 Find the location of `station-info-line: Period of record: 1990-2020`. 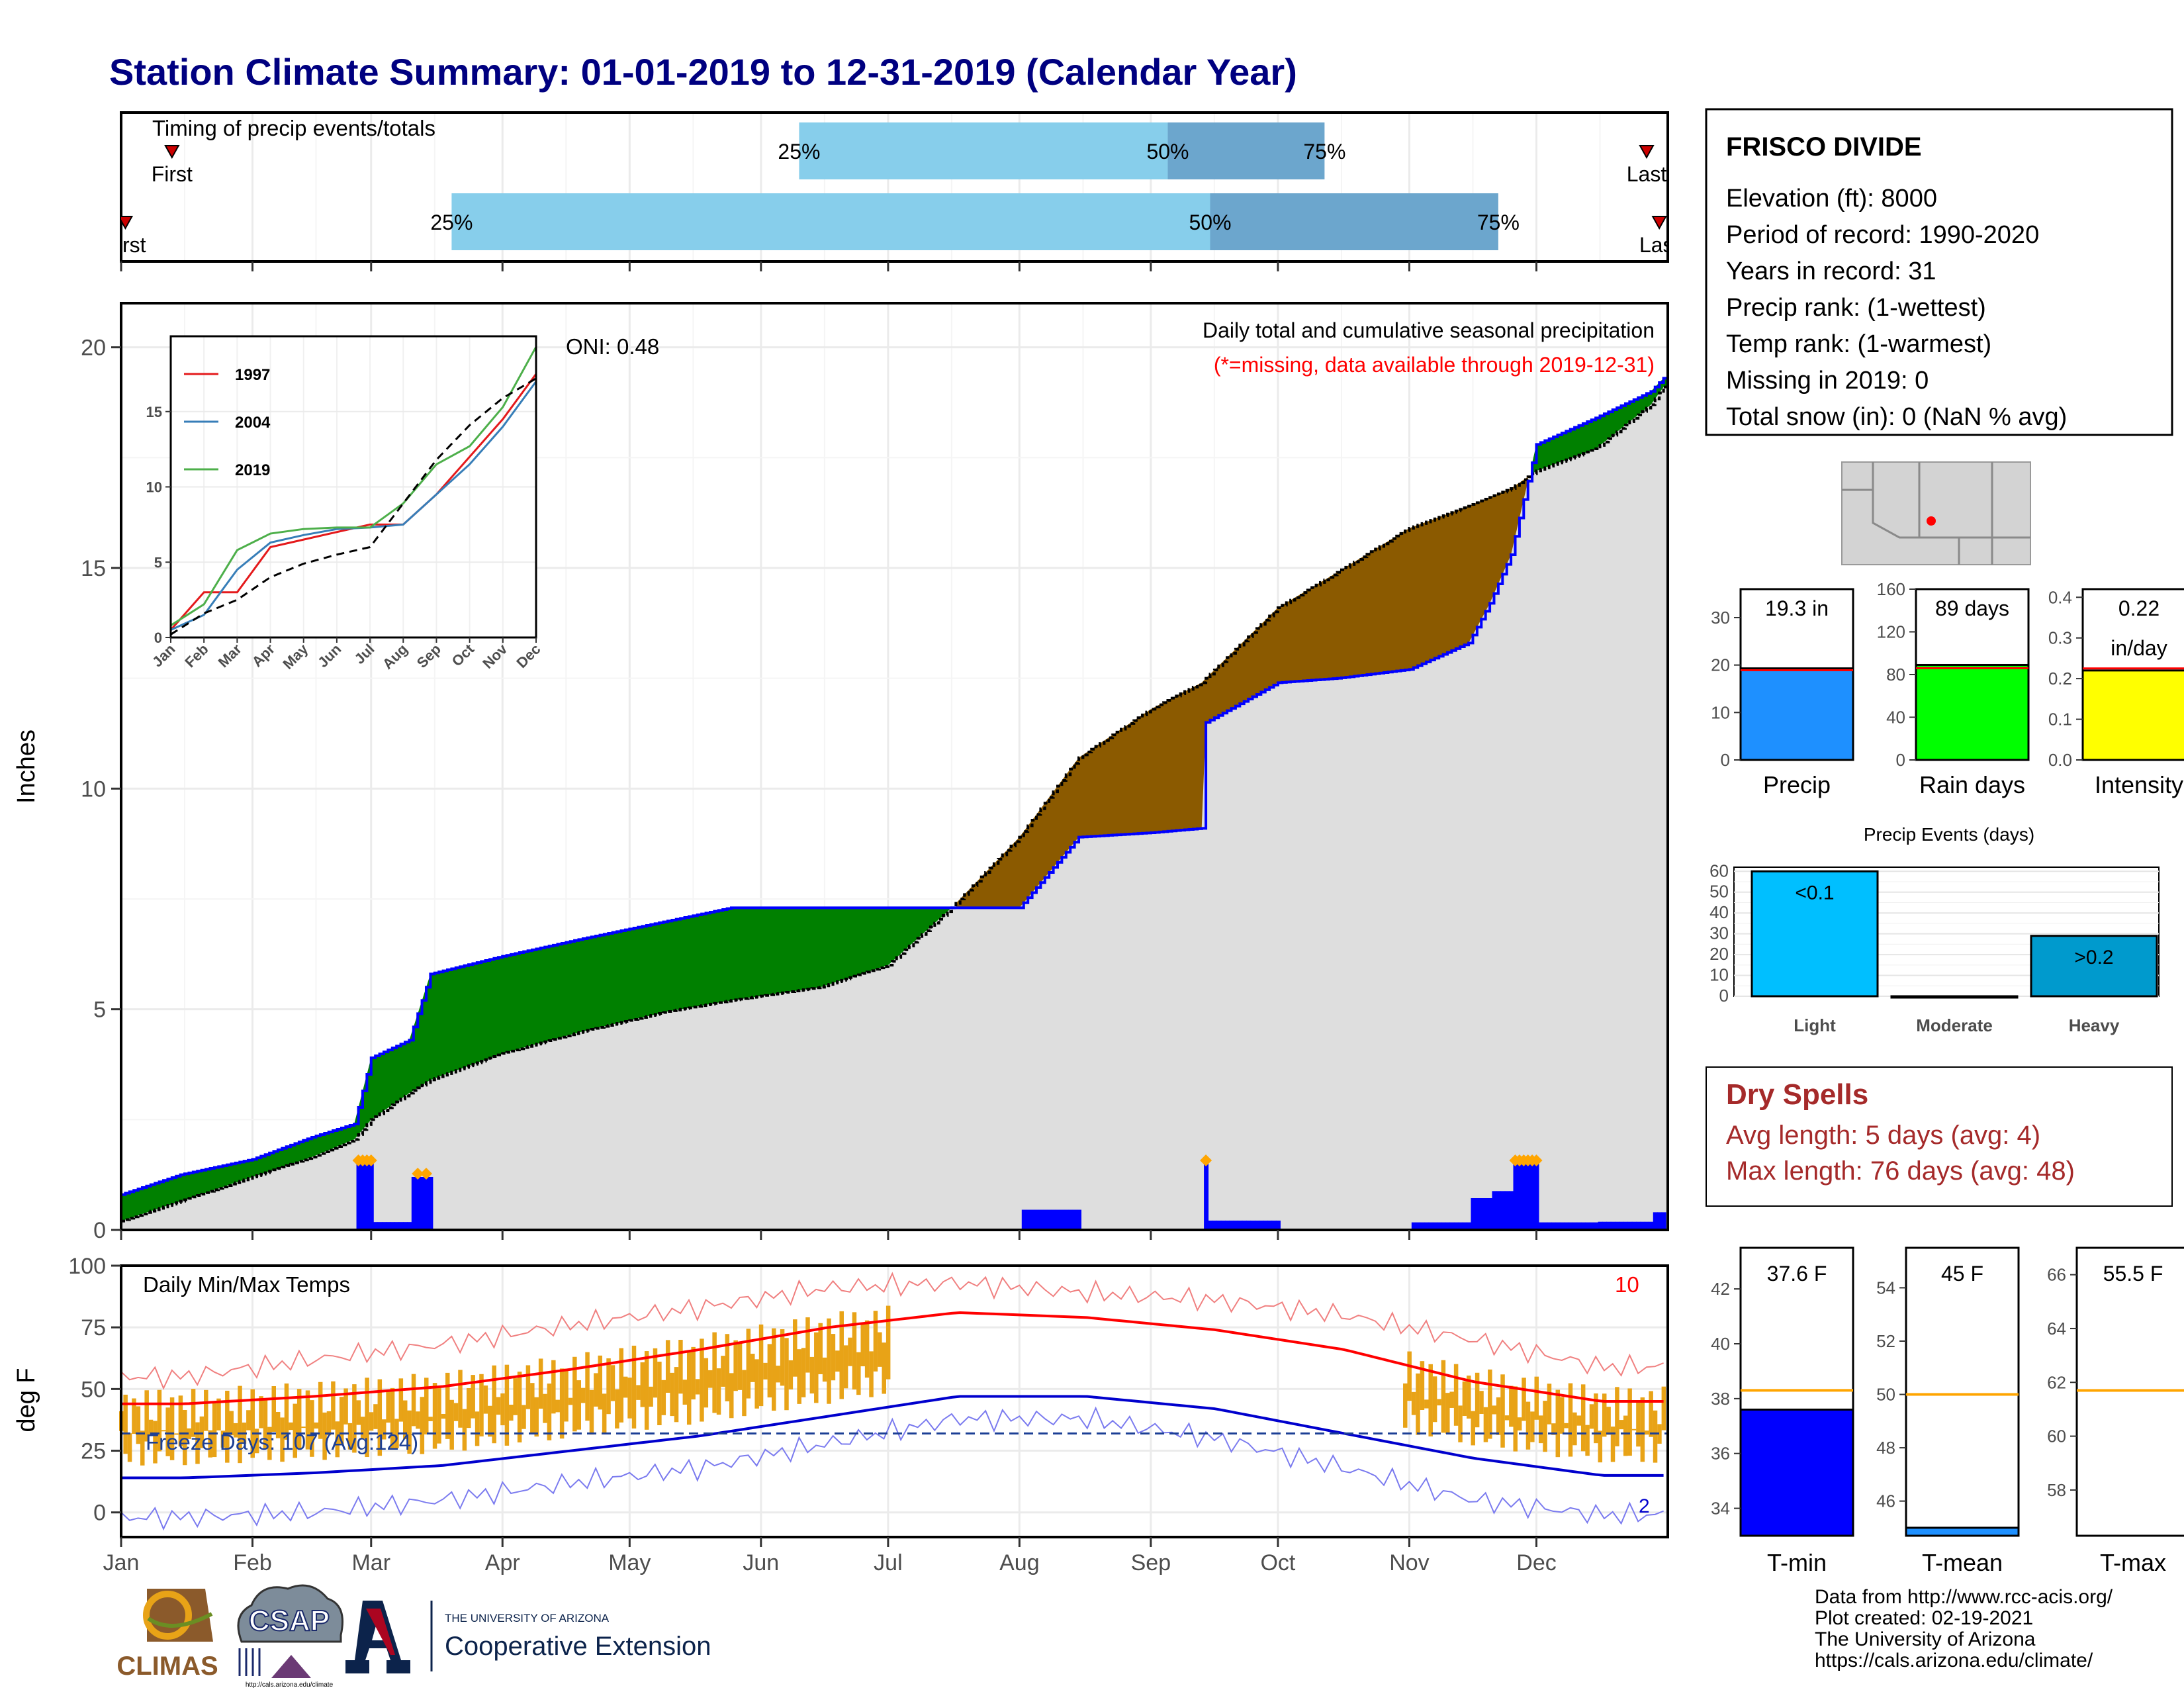

station-info-line: Period of record: 1990-2020 is located at coordinates (1883, 235).